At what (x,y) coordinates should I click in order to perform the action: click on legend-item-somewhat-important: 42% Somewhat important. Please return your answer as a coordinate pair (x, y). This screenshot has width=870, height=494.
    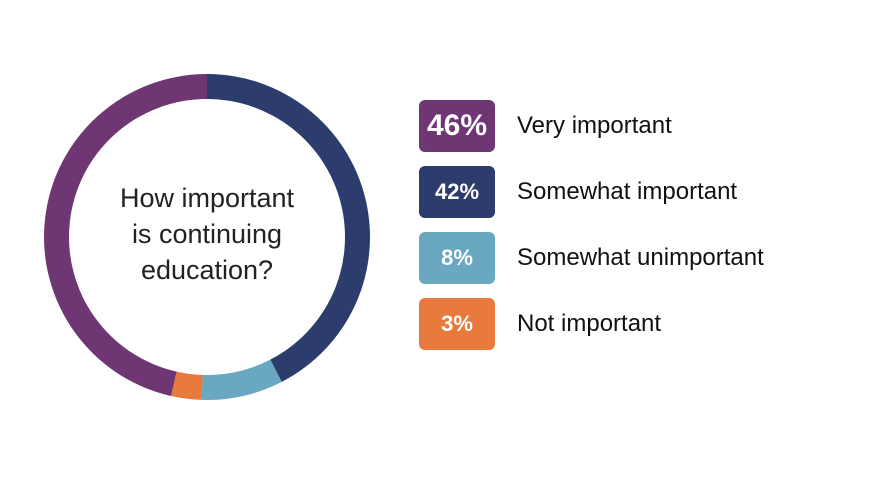
    Looking at the image, I should click on (639, 192).